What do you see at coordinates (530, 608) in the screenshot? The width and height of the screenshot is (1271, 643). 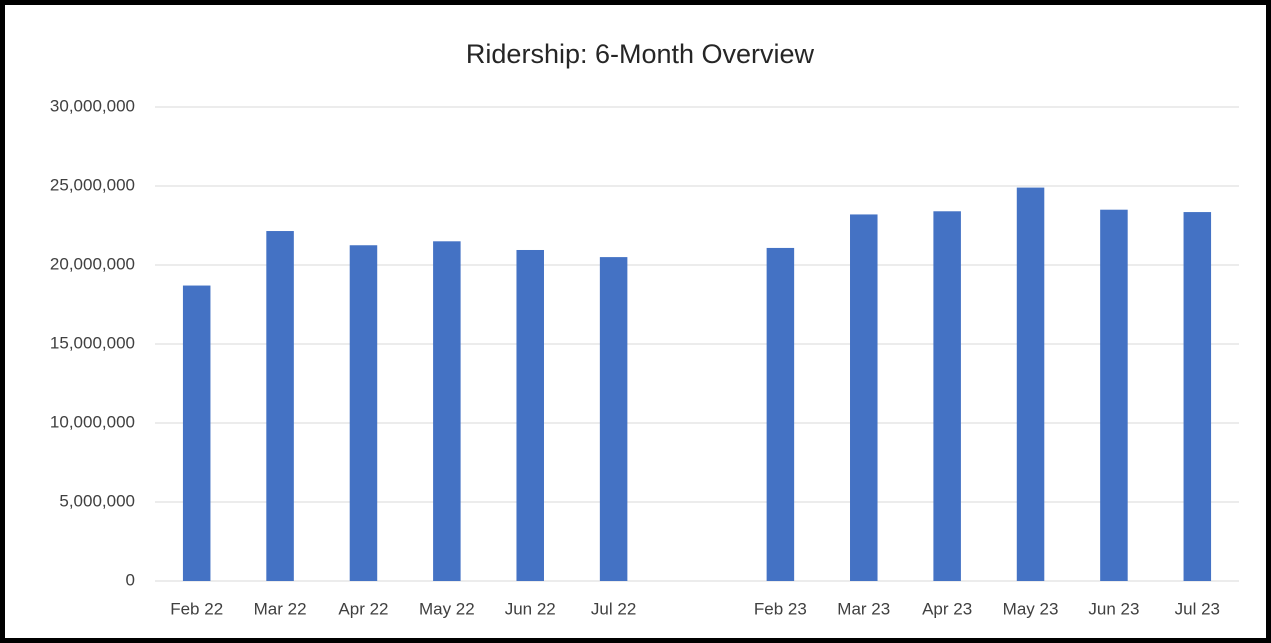 I see `x-tick-label: Jun 22` at bounding box center [530, 608].